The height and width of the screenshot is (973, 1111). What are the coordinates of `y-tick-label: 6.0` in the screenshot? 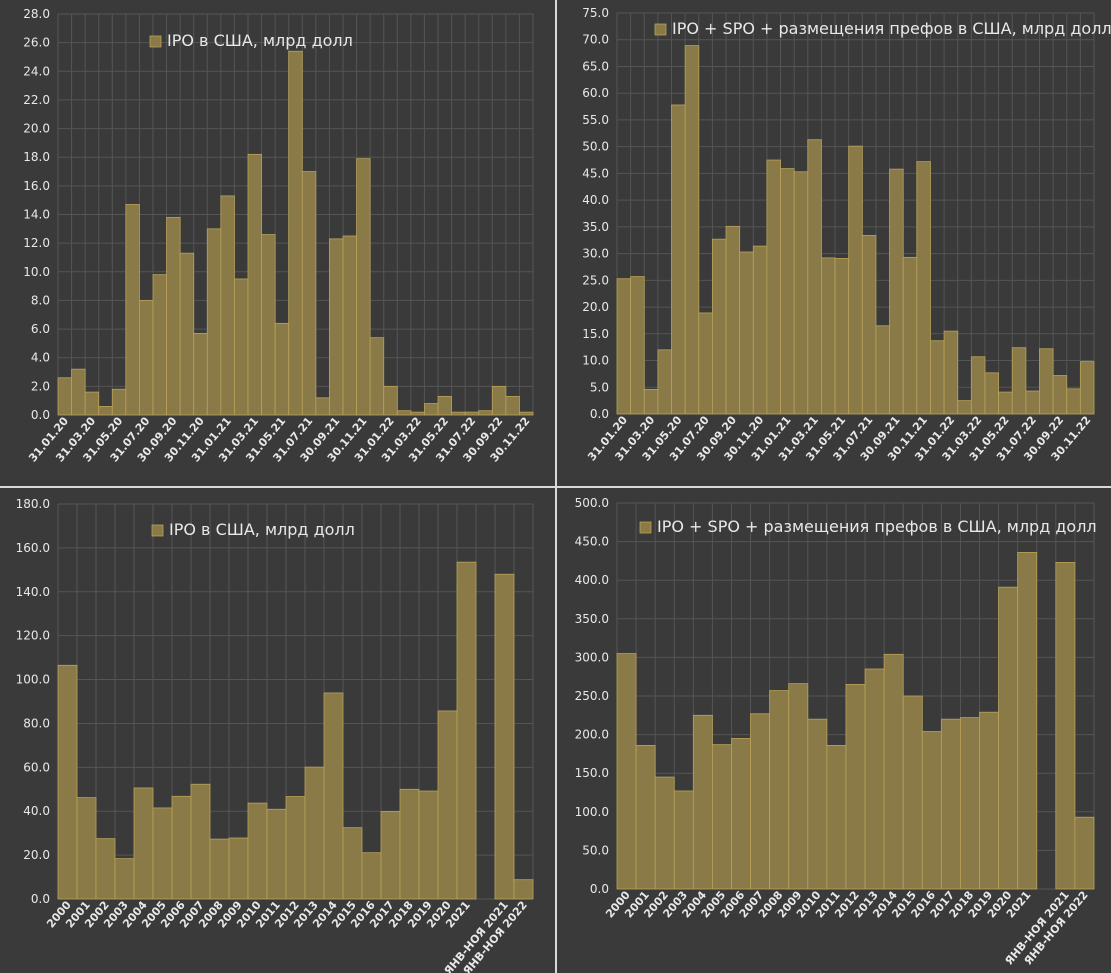 It's located at (40, 329).